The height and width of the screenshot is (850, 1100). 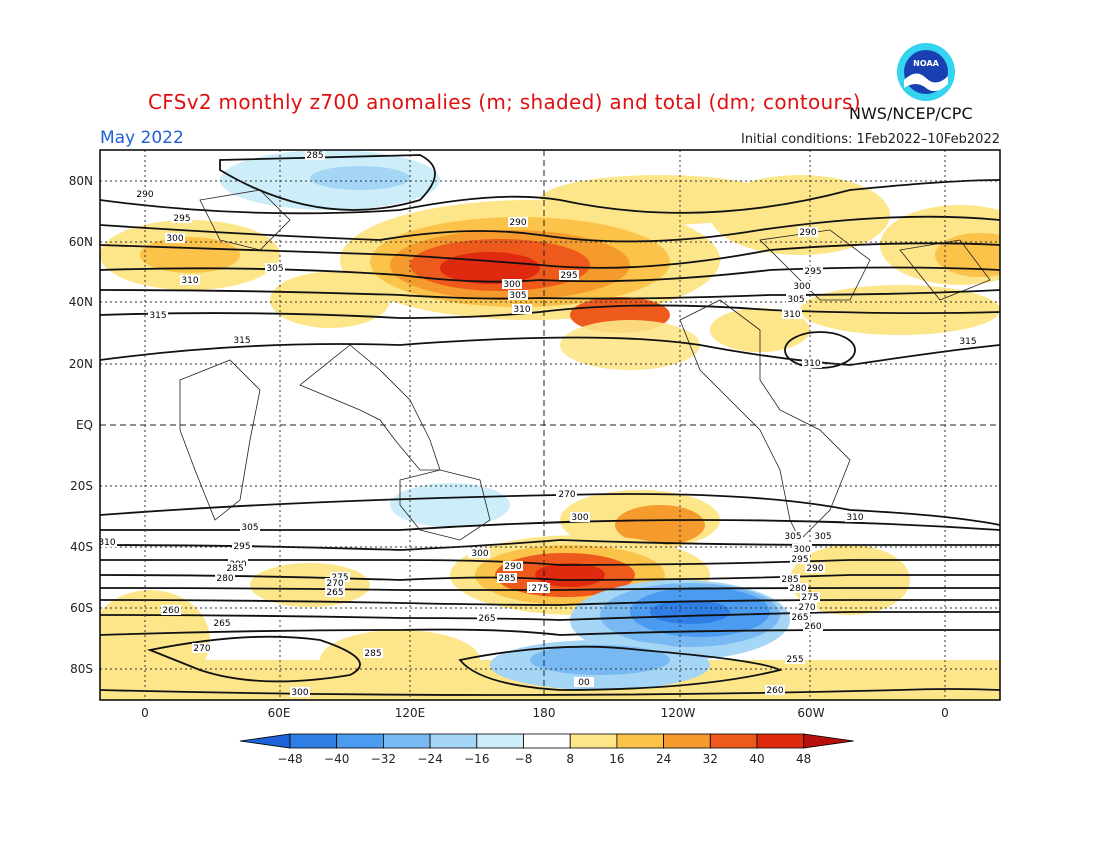 I want to click on colorbar-label: 16, so click(x=616, y=759).